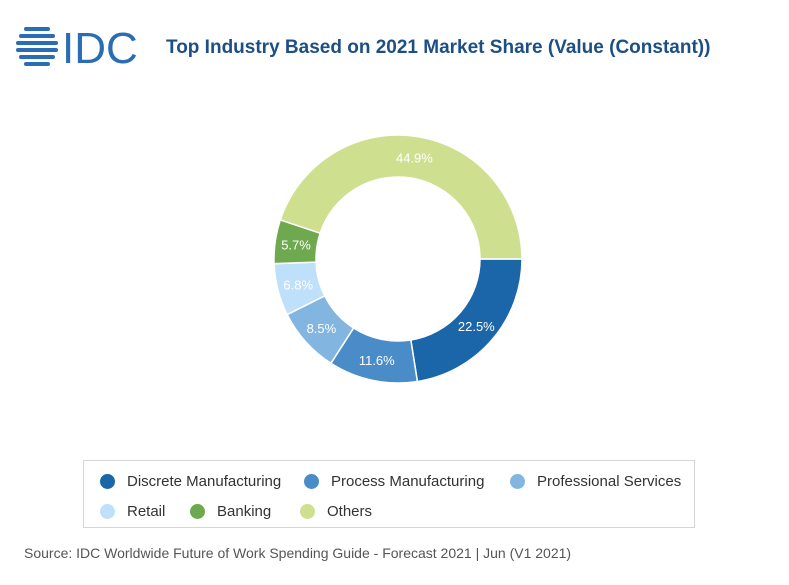 The image size is (789, 585). I want to click on legend-item-banking: Banking, so click(230, 511).